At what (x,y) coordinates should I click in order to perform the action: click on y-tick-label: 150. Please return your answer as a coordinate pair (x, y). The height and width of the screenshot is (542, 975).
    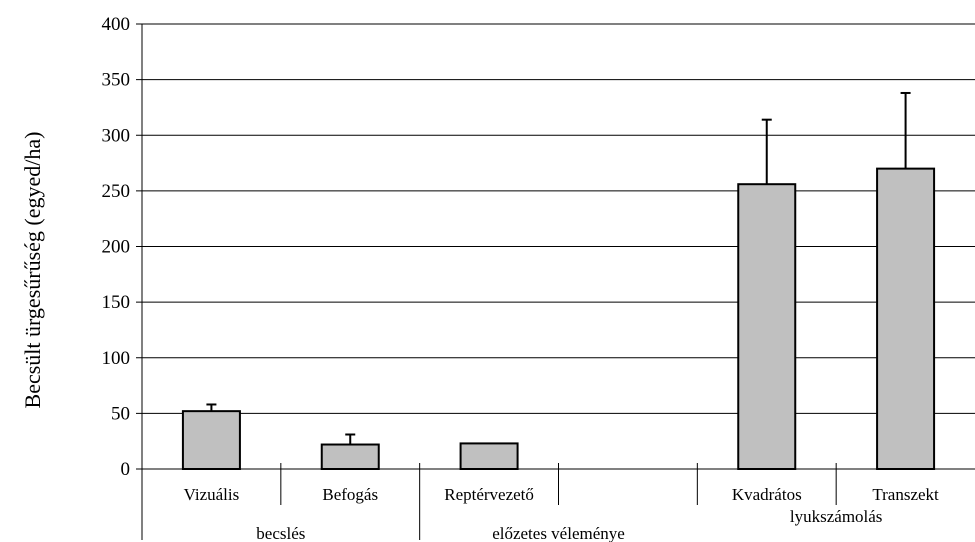
    Looking at the image, I should click on (116, 302).